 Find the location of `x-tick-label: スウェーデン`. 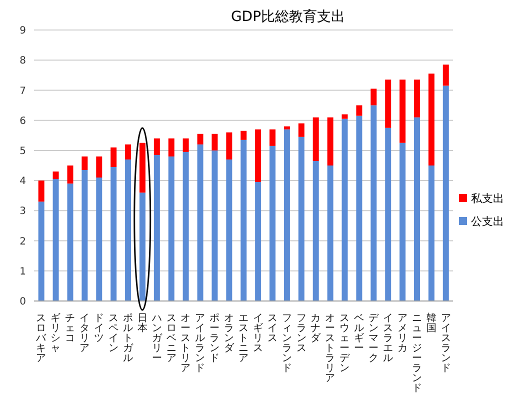

x-tick-label: スウェーデン is located at coordinates (345, 343).